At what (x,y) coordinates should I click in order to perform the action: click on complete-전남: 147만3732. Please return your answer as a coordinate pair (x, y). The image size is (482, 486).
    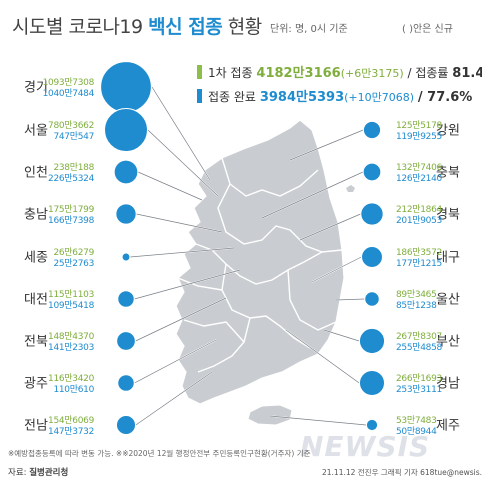
    Looking at the image, I should click on (71, 431).